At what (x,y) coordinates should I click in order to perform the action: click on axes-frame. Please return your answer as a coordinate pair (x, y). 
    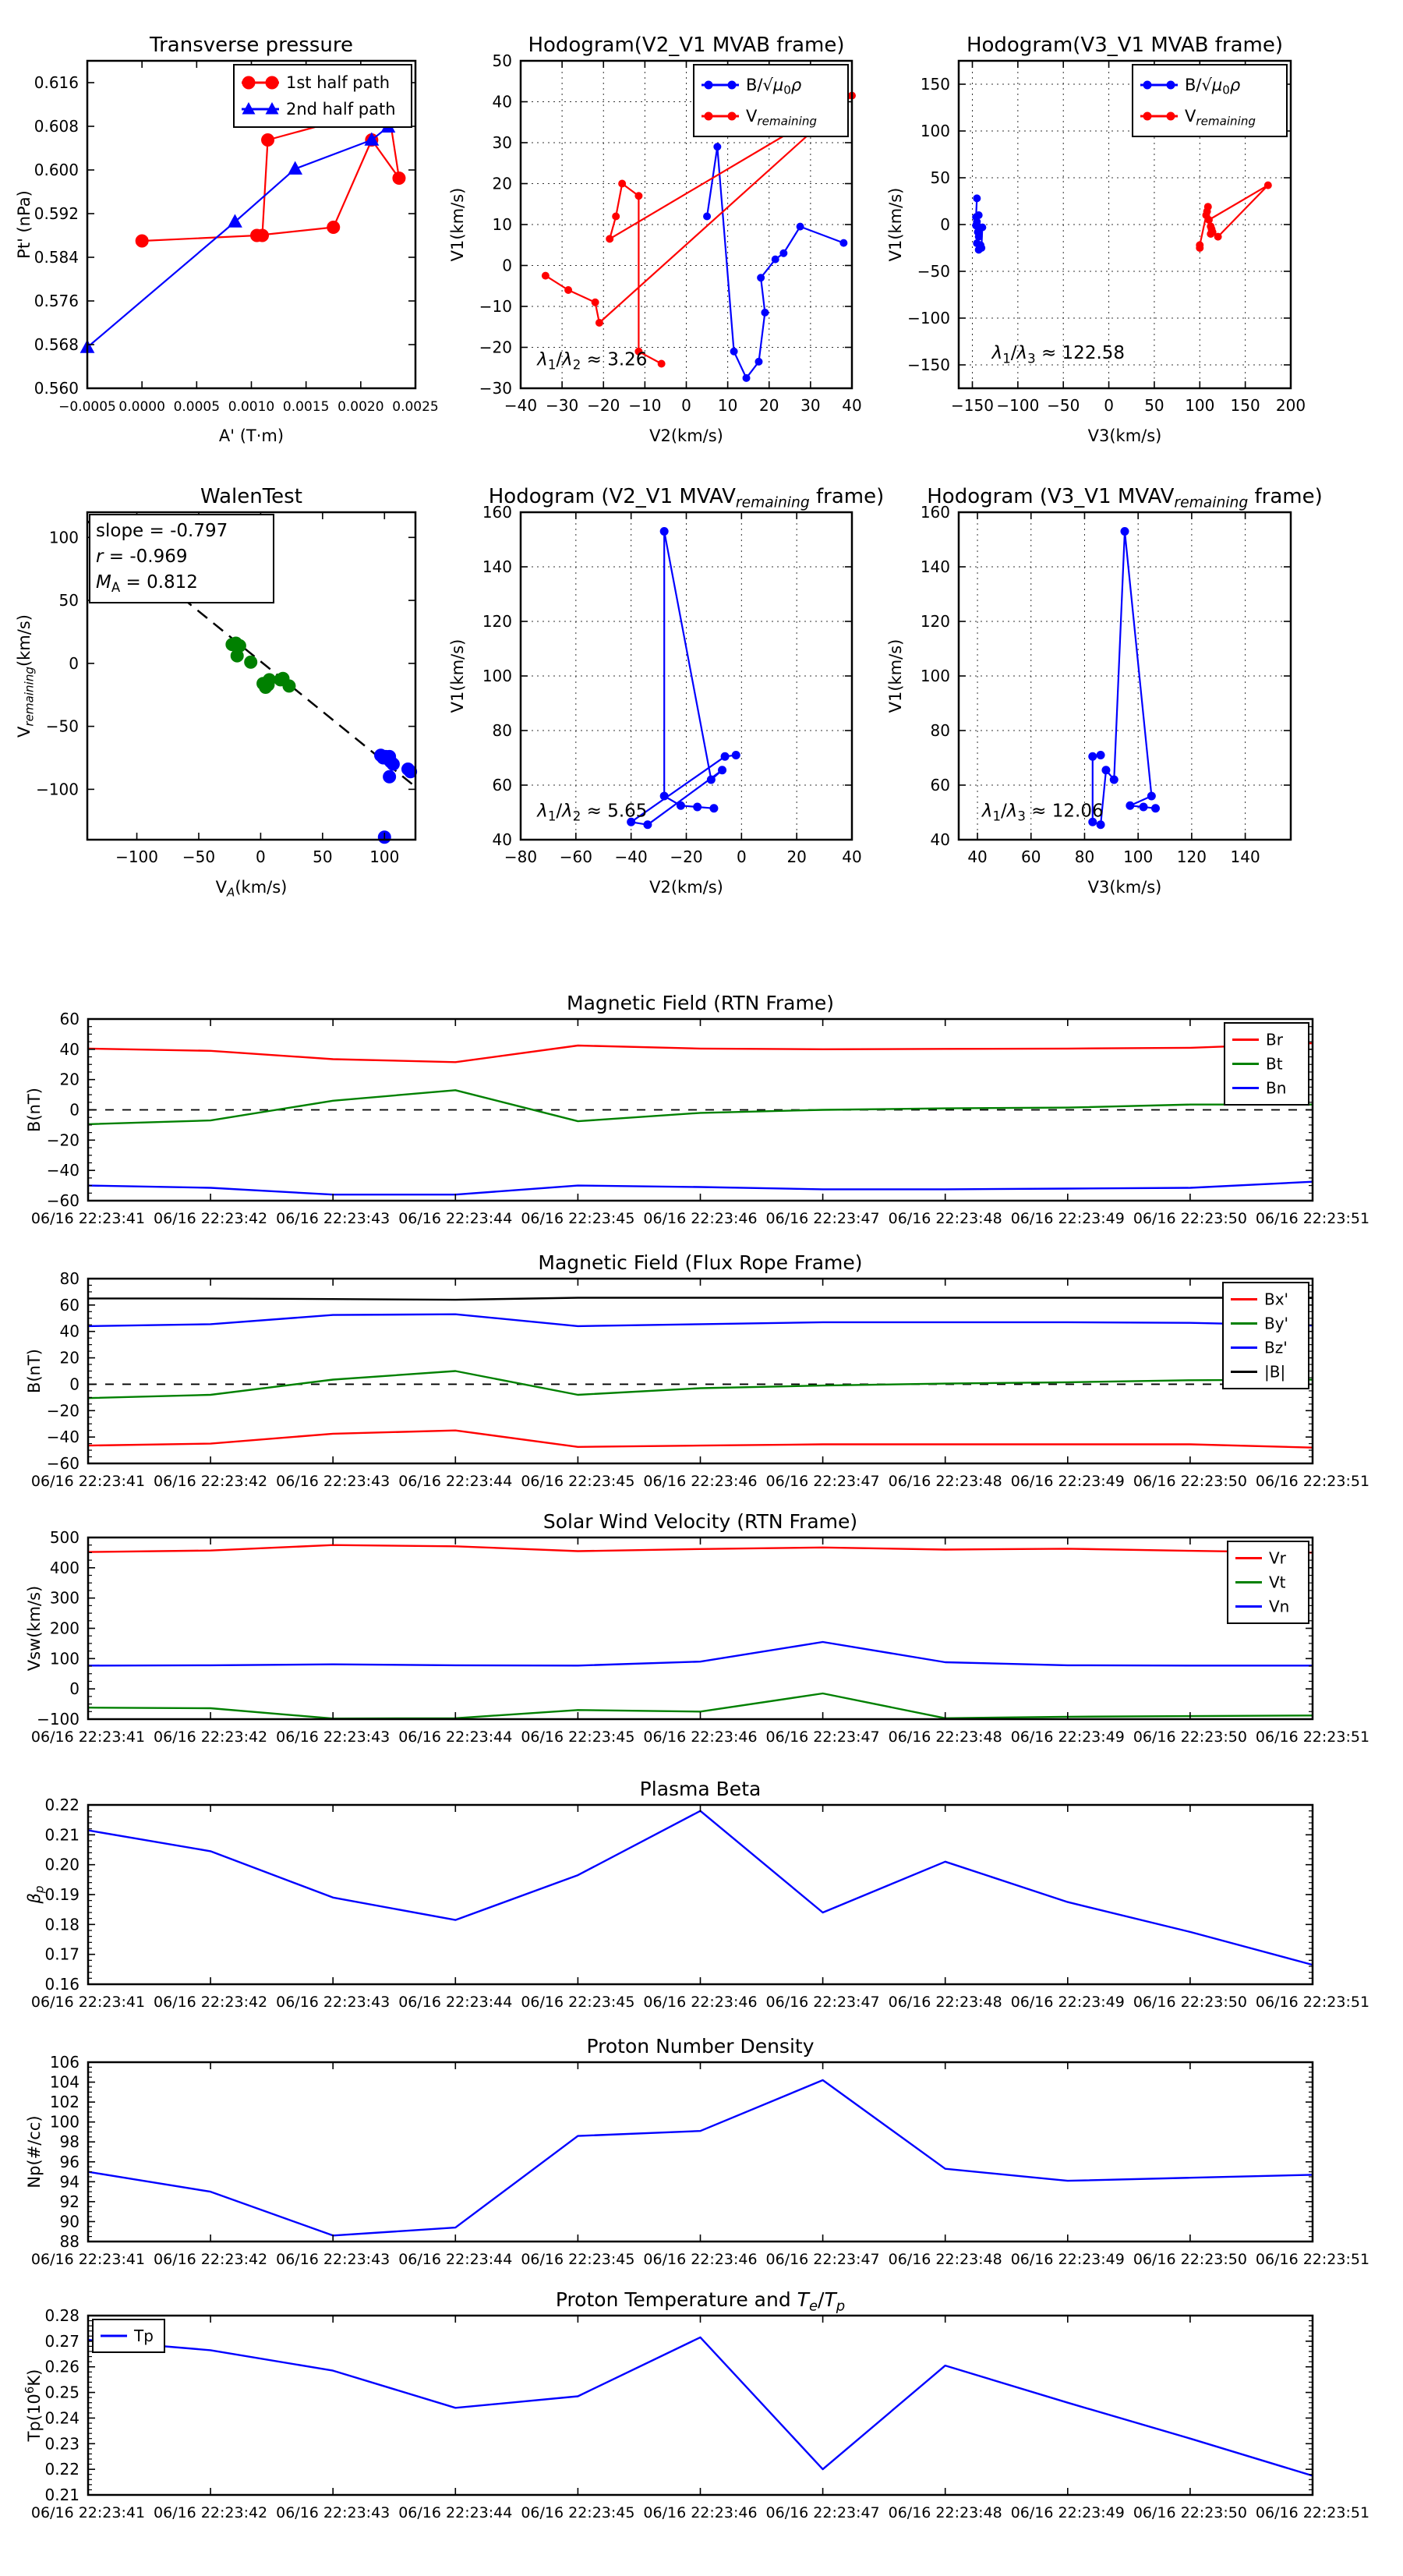
    Looking at the image, I should click on (700, 1371).